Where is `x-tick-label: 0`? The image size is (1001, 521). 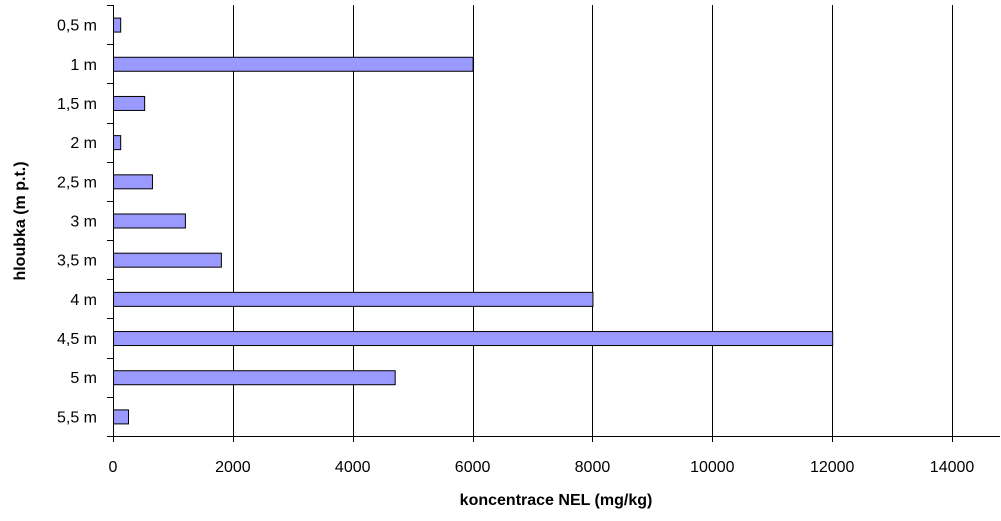 x-tick-label: 0 is located at coordinates (113, 467).